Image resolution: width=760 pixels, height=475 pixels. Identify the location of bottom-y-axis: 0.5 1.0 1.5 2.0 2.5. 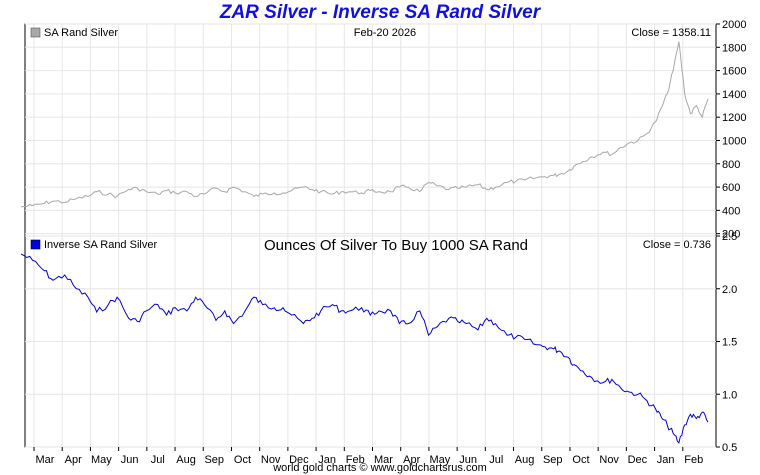
(726, 342).